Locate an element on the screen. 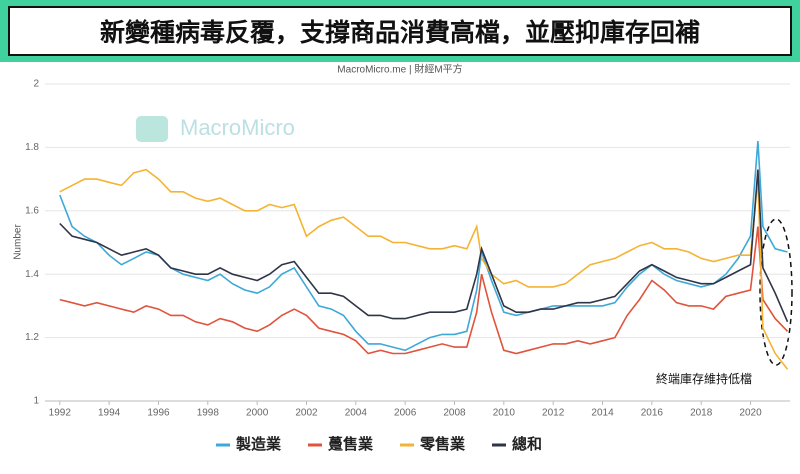 This screenshot has width=800, height=474. logo: MacroMicro is located at coordinates (215, 128).